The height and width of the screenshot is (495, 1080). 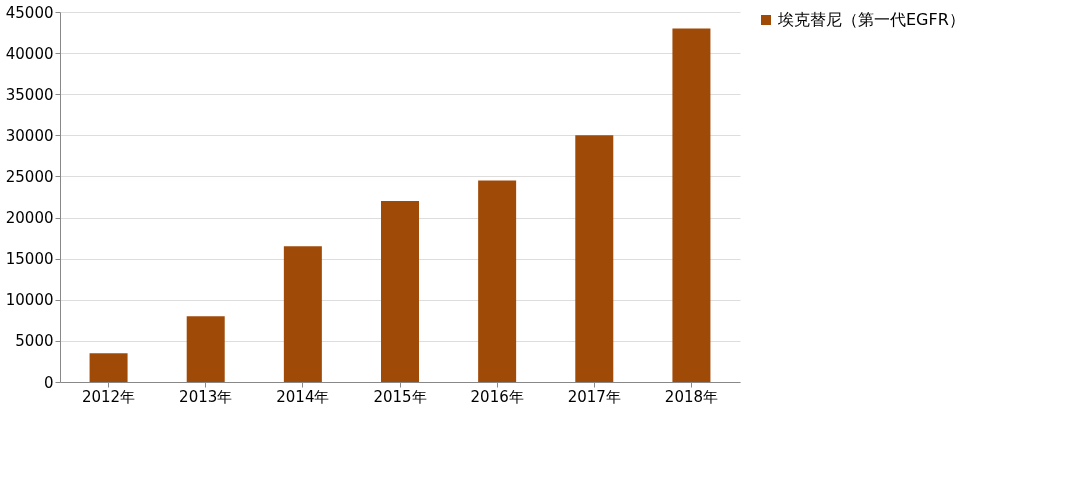 What do you see at coordinates (871, 19) in the screenshot?
I see `legend-label: 埃克替尼（第一代EGFR）` at bounding box center [871, 19].